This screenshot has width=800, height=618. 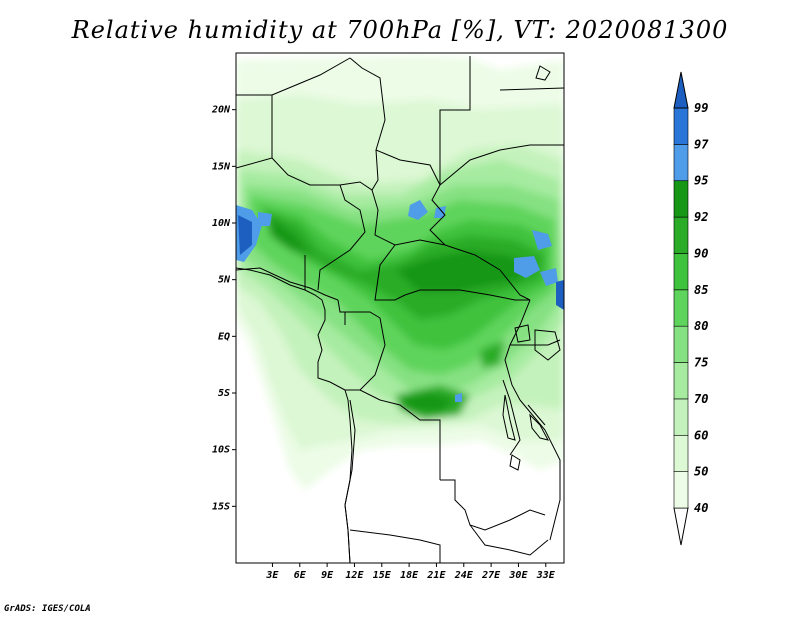 What do you see at coordinates (224, 393) in the screenshot?
I see `lat-tick-label: 5S` at bounding box center [224, 393].